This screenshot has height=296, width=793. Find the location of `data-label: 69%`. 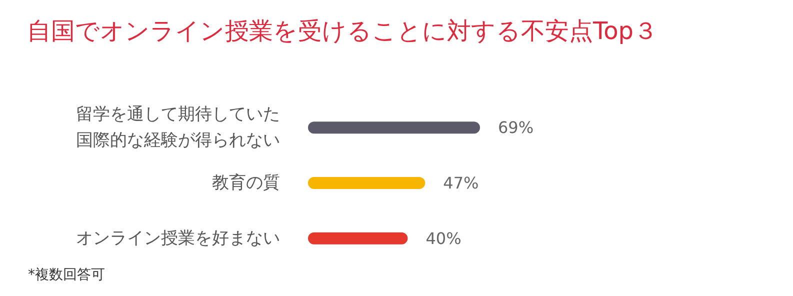

data-label: 69% is located at coordinates (516, 128).